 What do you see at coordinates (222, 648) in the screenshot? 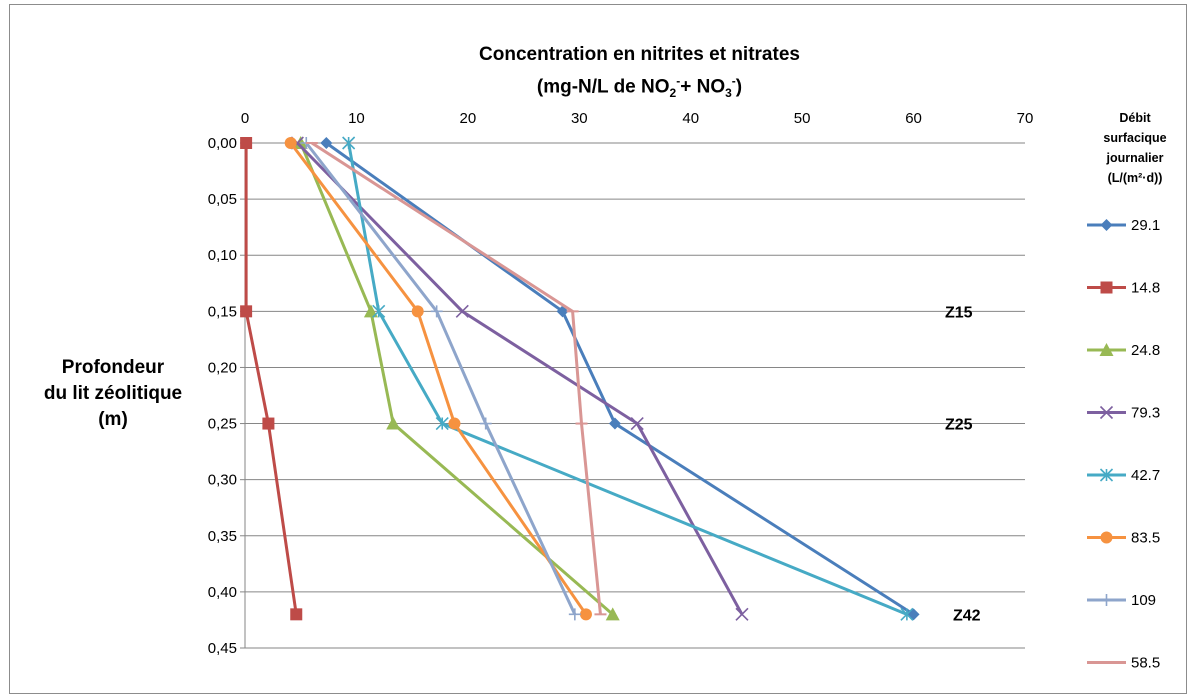
I see `y-tick-label-9: 0,45` at bounding box center [222, 648].